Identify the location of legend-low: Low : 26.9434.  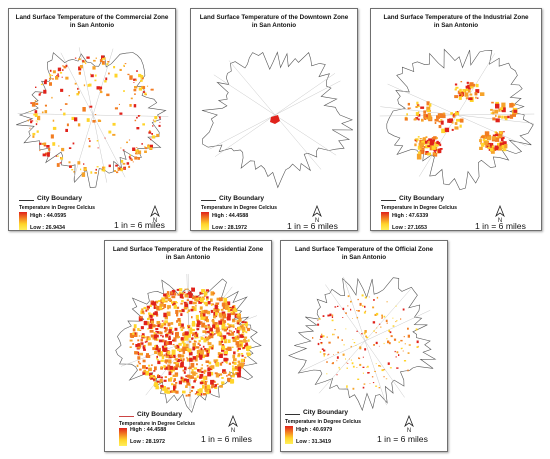
(48, 228).